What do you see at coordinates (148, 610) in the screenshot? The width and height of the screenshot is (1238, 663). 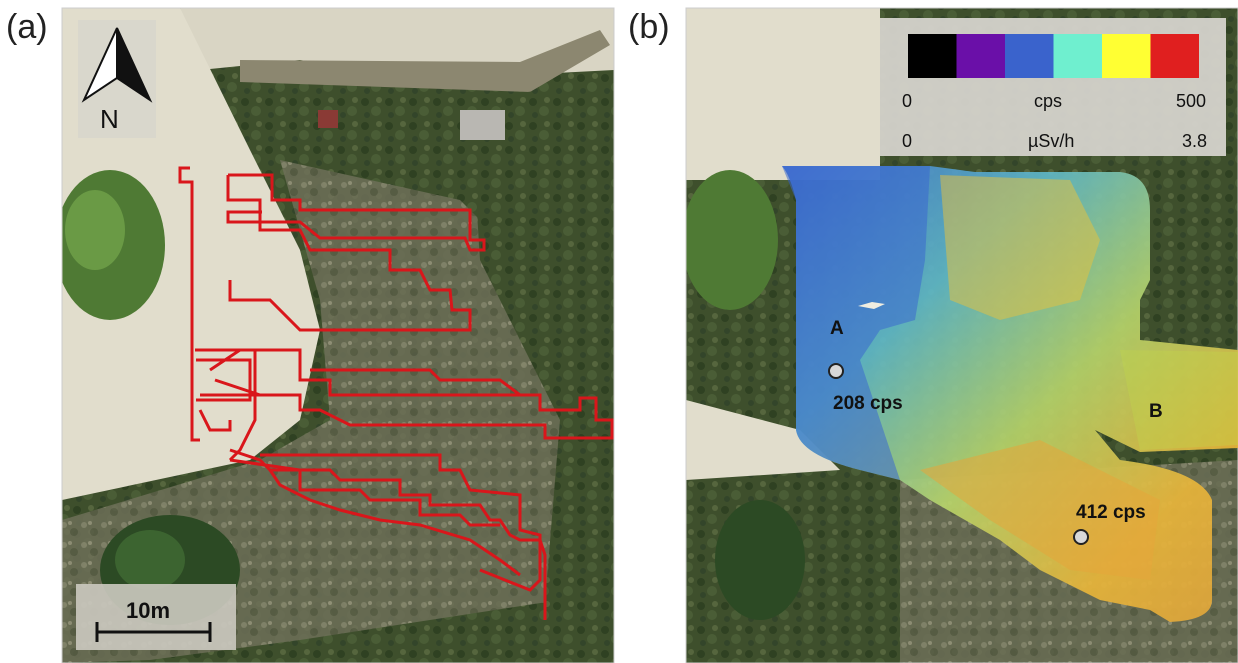 I see `scale-label: 10m` at bounding box center [148, 610].